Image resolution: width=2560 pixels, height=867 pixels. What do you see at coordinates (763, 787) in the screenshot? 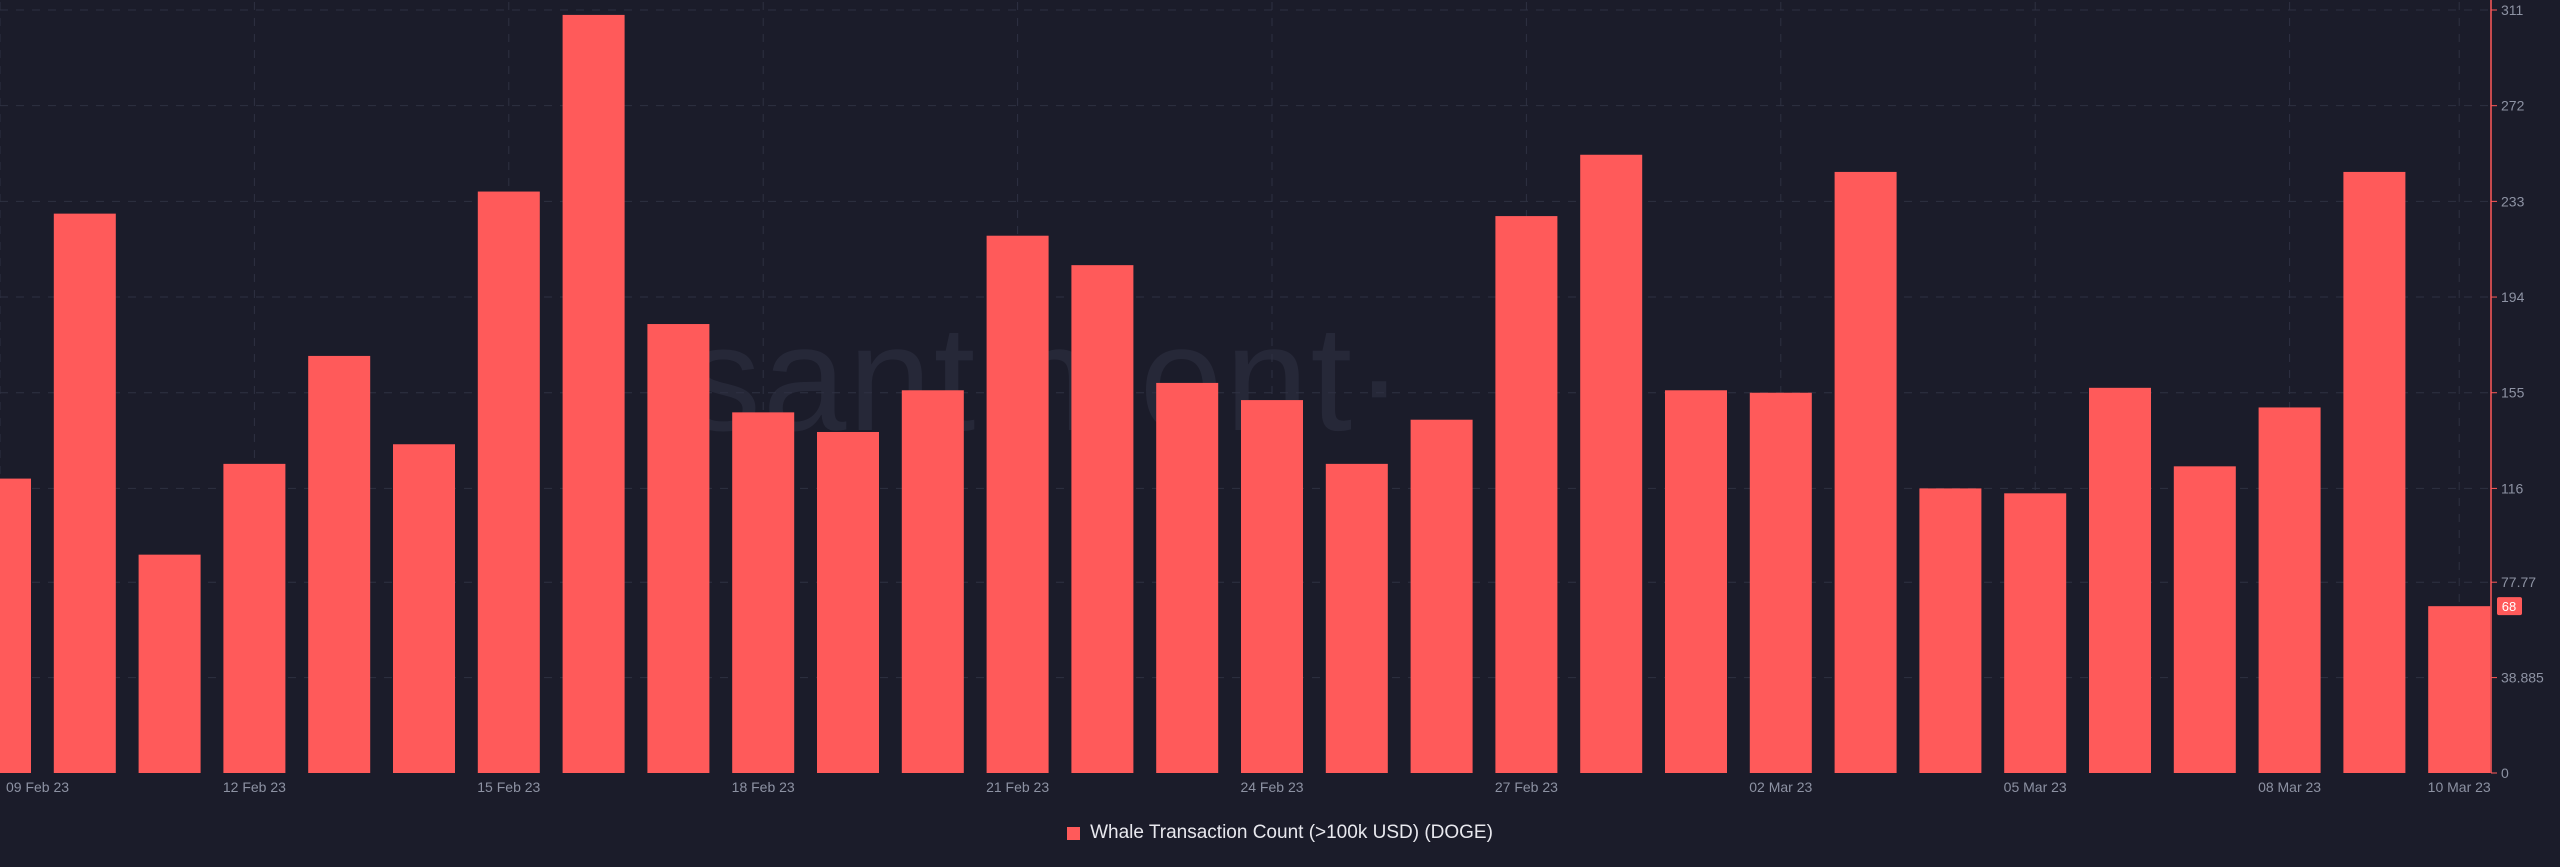
I see `x-tick-label: 18 Feb 23` at bounding box center [763, 787].